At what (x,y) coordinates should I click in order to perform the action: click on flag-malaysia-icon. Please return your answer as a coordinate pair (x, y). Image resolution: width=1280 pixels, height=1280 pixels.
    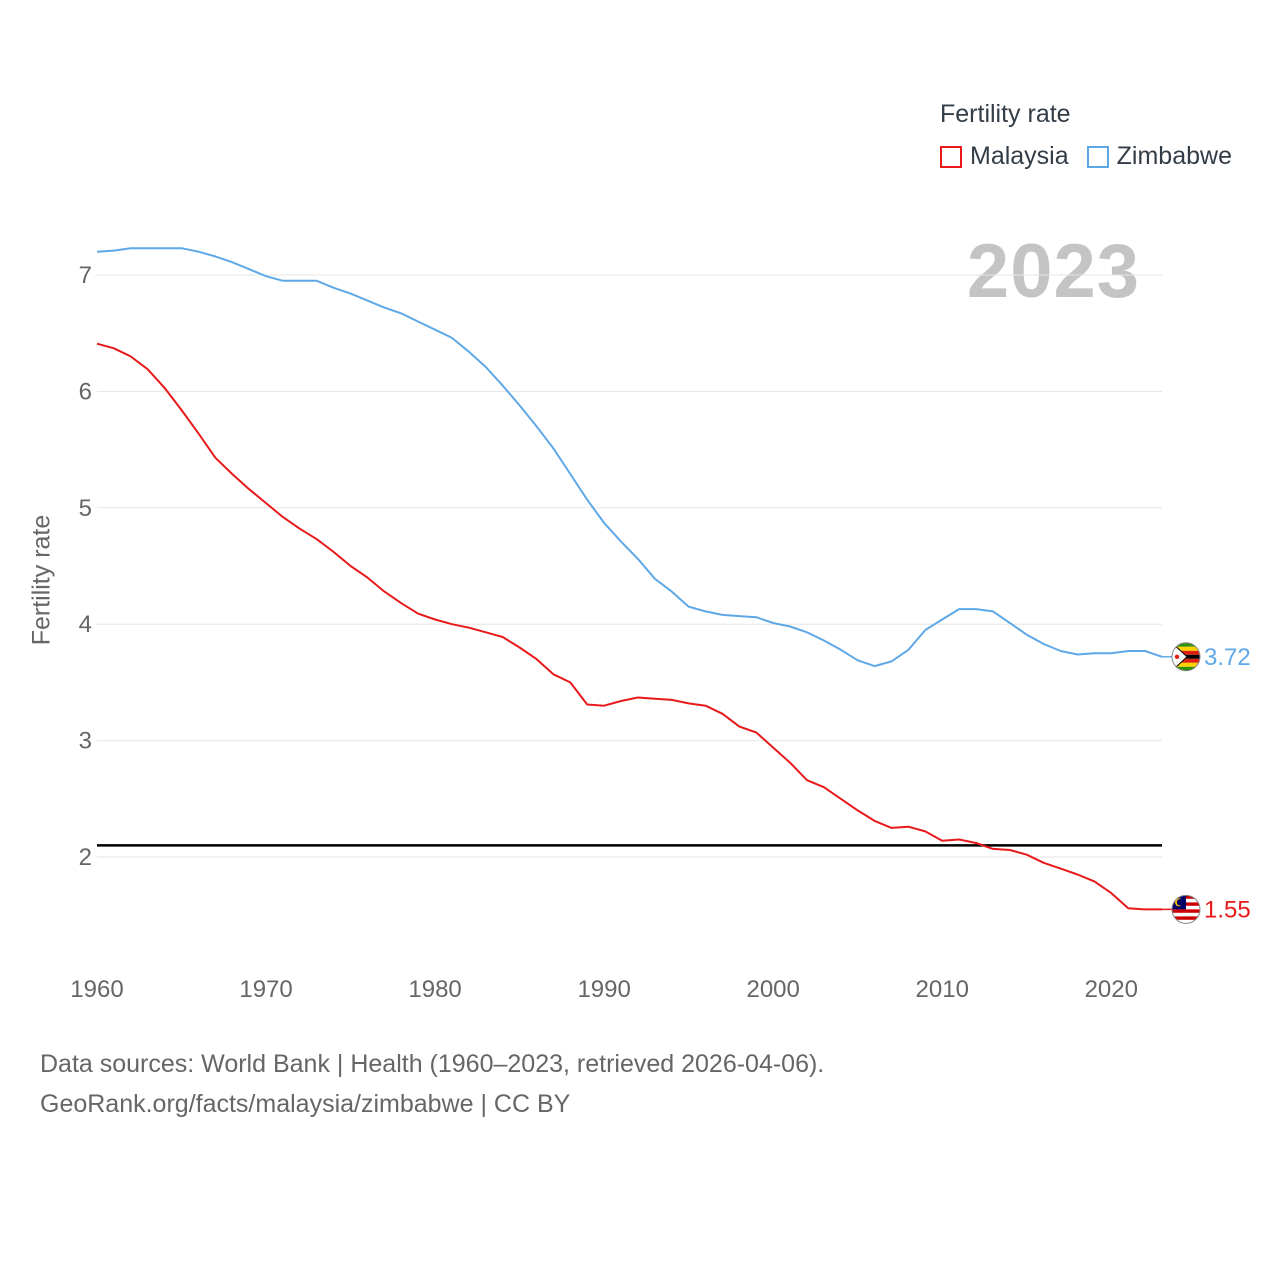
    Looking at the image, I should click on (1186, 909).